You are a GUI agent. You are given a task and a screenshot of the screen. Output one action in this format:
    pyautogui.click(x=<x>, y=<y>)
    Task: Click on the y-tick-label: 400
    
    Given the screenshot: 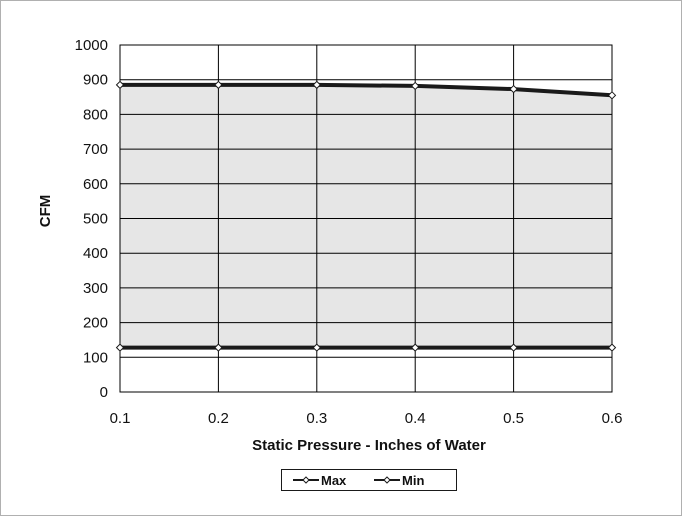 What is the action you would take?
    pyautogui.click(x=95, y=253)
    